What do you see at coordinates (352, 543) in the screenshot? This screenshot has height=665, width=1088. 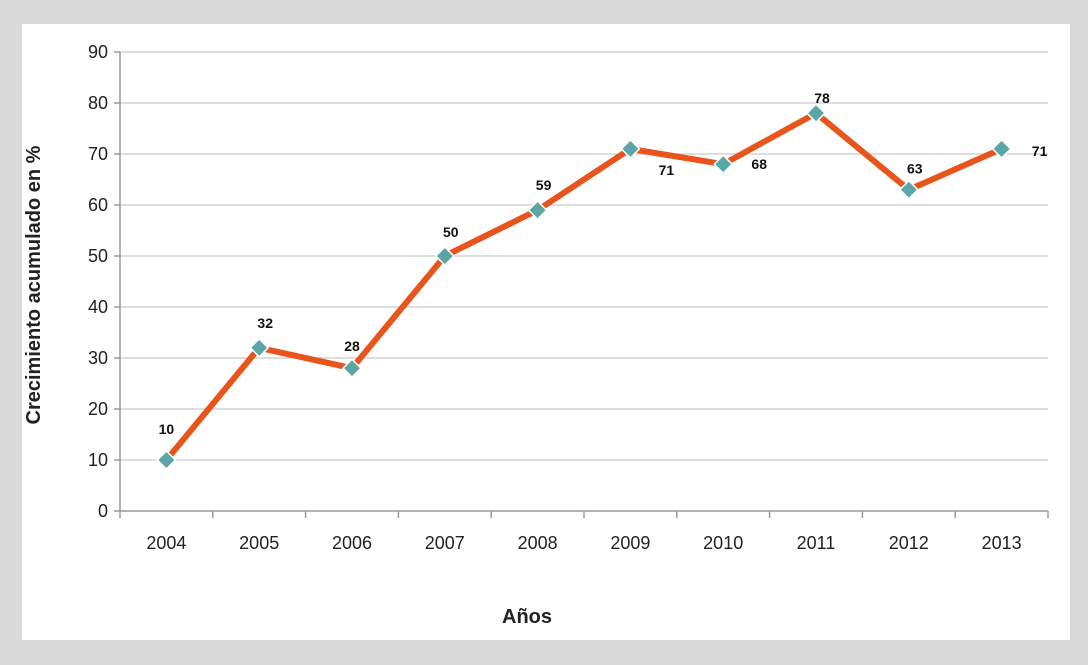 I see `x-tick-label: 2006` at bounding box center [352, 543].